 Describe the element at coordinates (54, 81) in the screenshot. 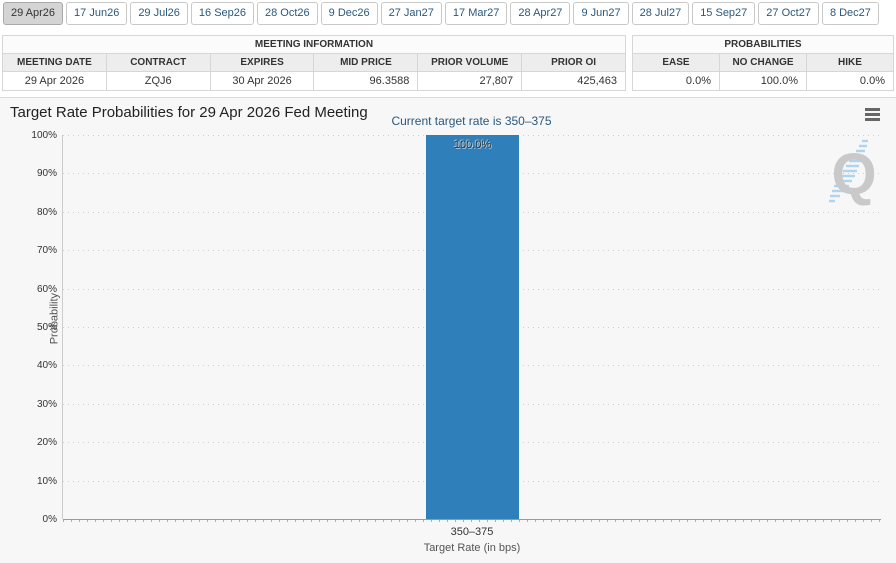

I see `table-cell: 29 Apr 2026` at that location.